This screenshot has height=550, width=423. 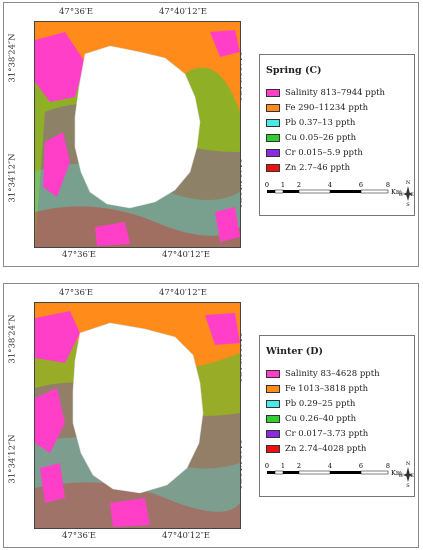 I want to click on spring-legend-zn: Zn 2.7–46 ppth, so click(x=308, y=168).